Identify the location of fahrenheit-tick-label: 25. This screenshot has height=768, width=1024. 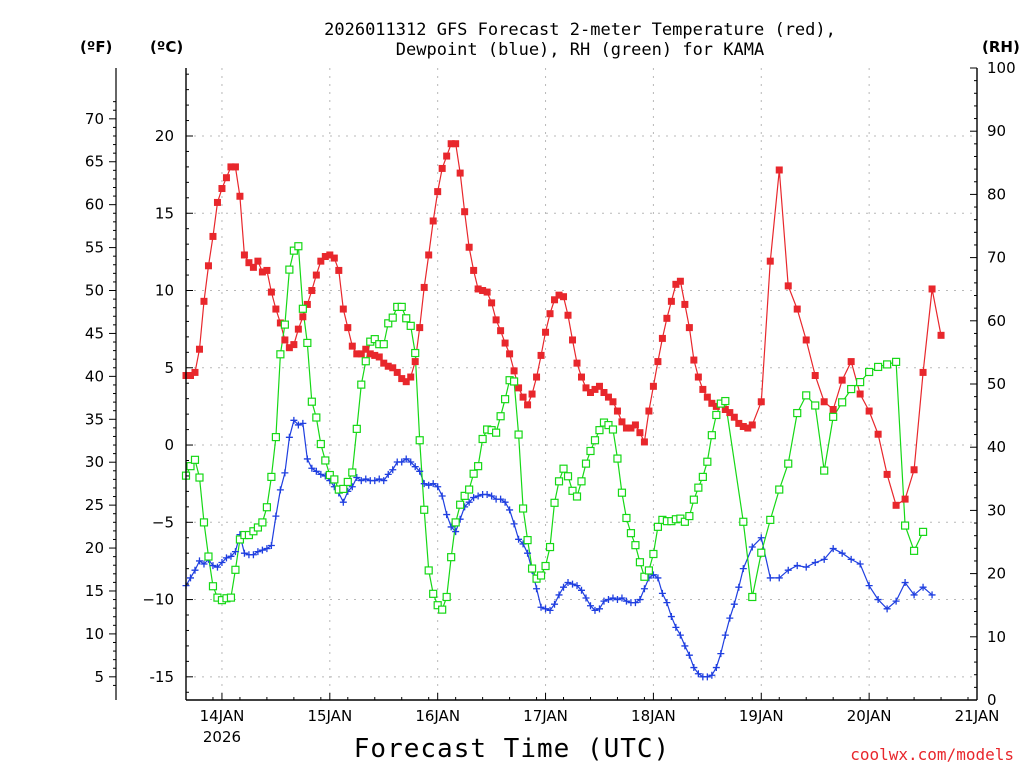
(94, 505).